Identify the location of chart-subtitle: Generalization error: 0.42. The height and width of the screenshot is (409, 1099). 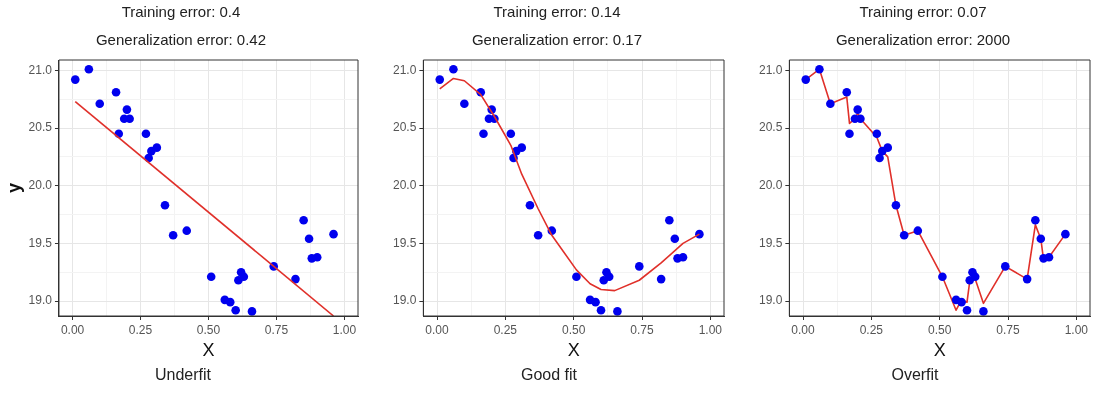
(181, 40).